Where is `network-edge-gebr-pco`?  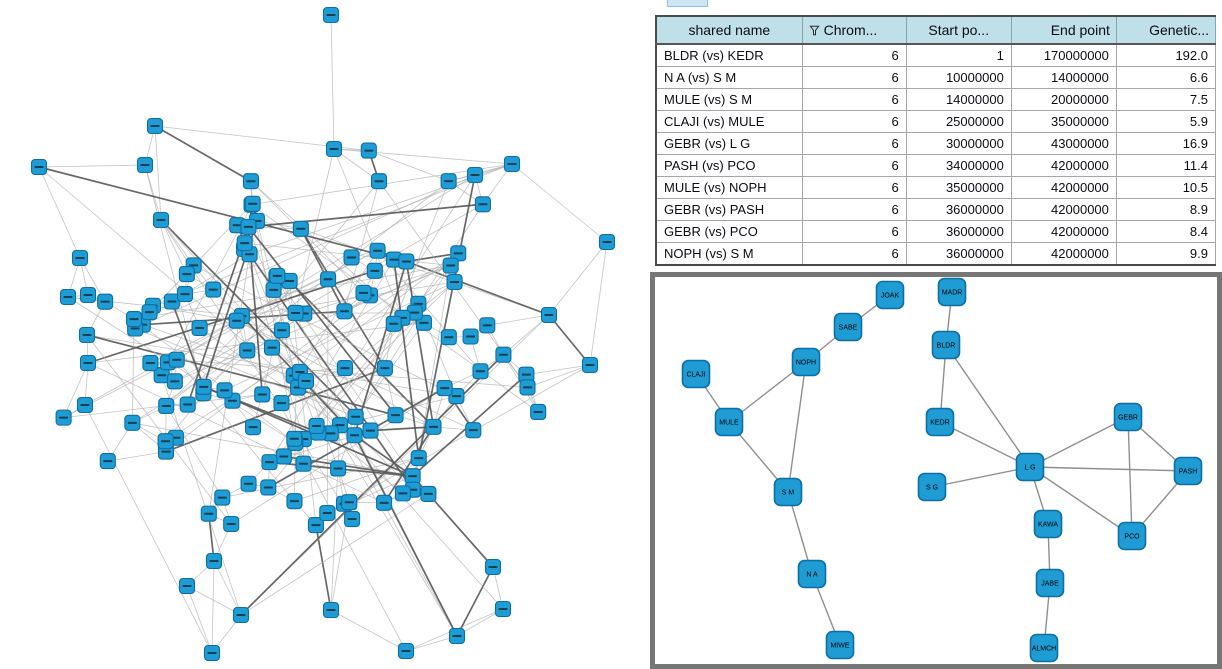 network-edge-gebr-pco is located at coordinates (1130, 476).